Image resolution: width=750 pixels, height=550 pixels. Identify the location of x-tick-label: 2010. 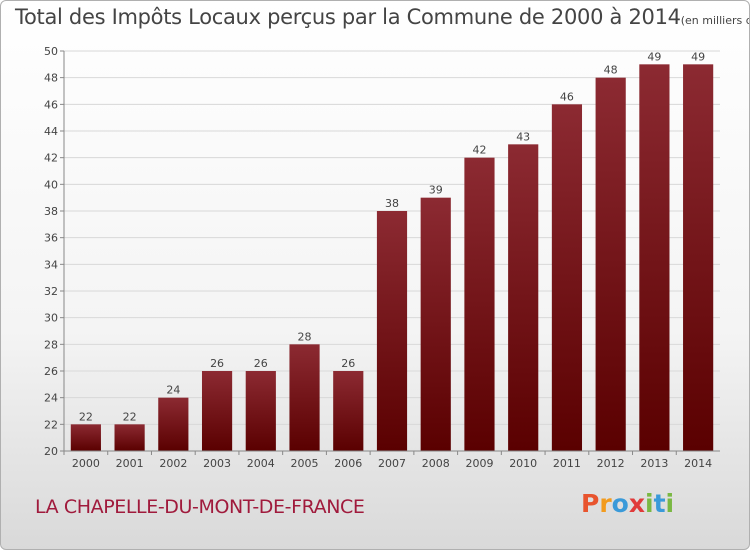
(523, 463).